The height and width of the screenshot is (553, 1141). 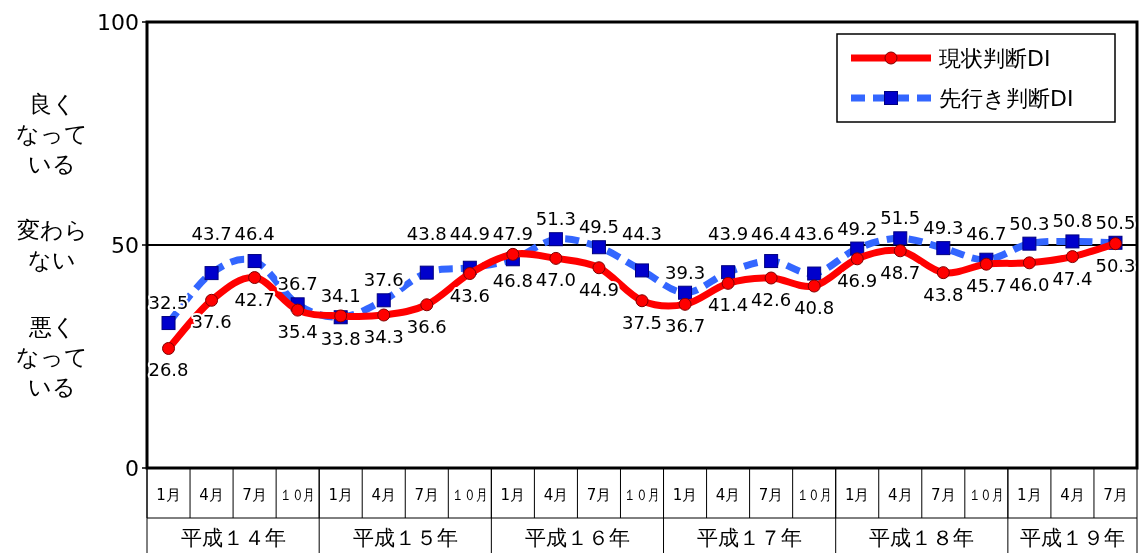 What do you see at coordinates (814, 308) in the screenshot?
I see `data-label: 40.8` at bounding box center [814, 308].